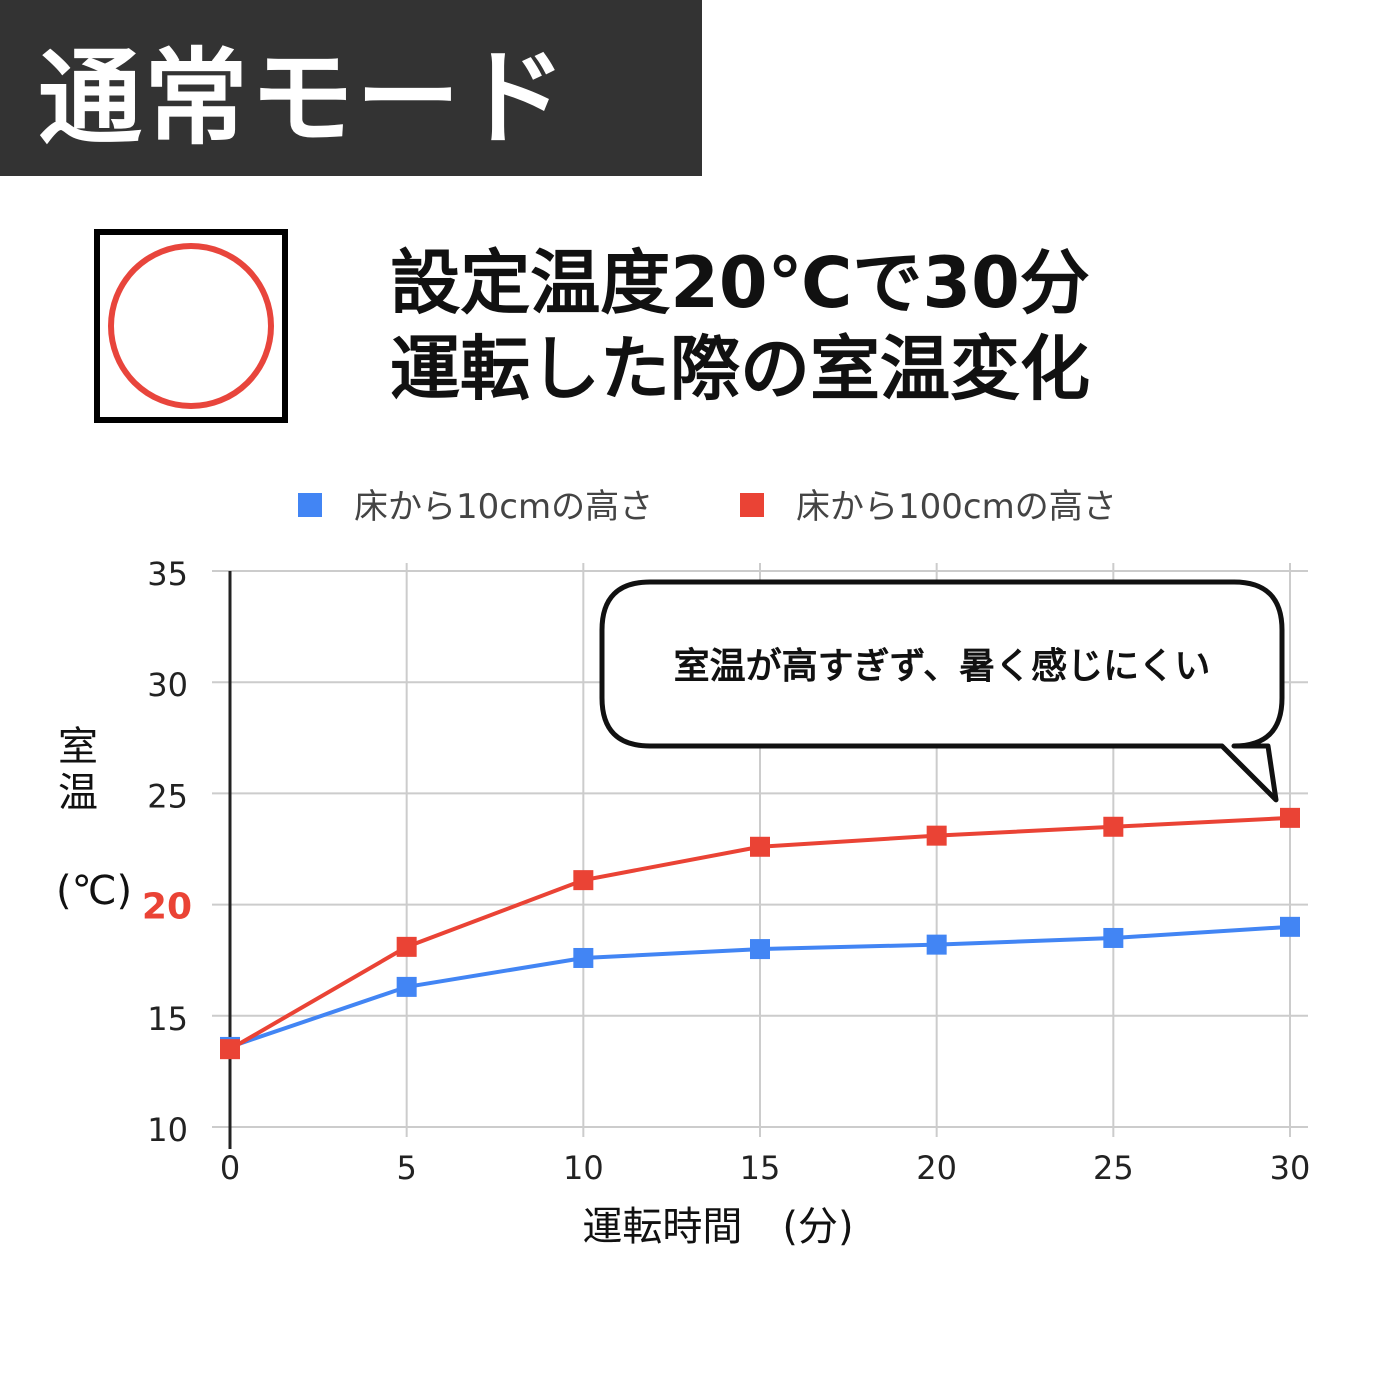  Describe the element at coordinates (942, 691) in the screenshot. I see `annotation-callout` at that location.